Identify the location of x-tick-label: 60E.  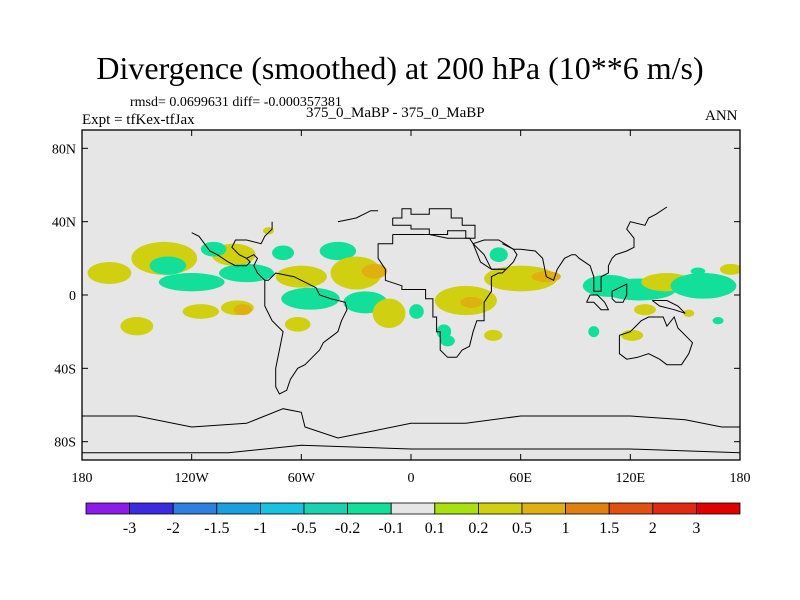
(520, 478).